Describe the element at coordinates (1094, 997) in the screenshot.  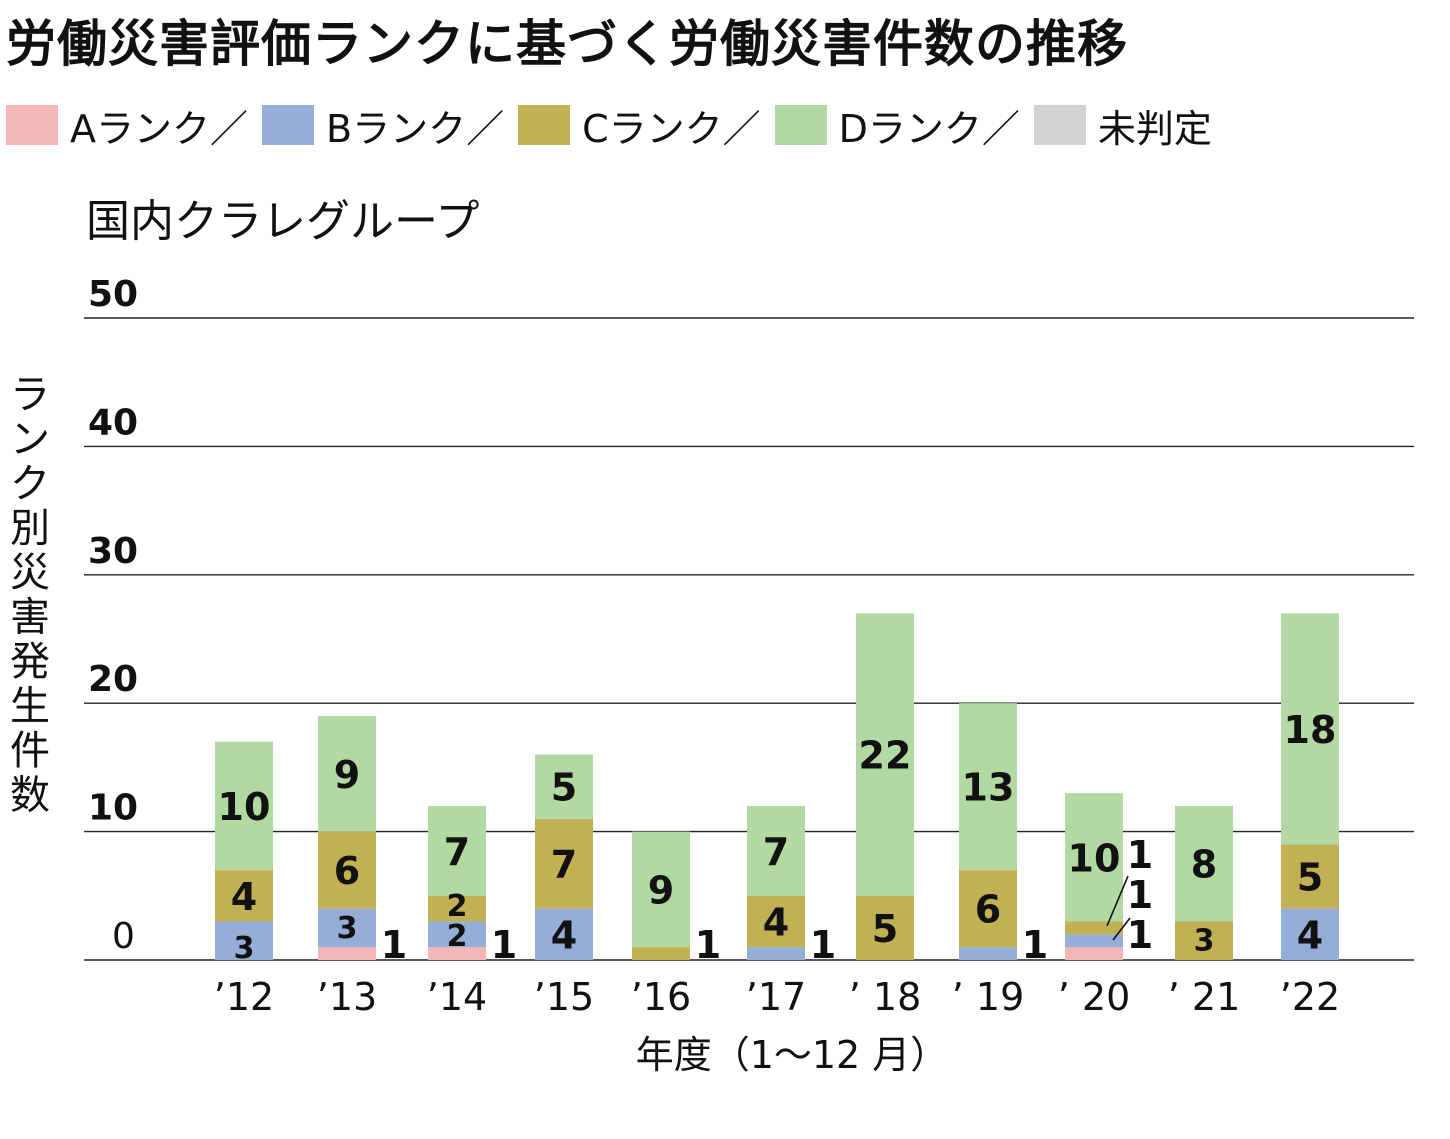
I see `x-tick-label: ’ 20` at that location.